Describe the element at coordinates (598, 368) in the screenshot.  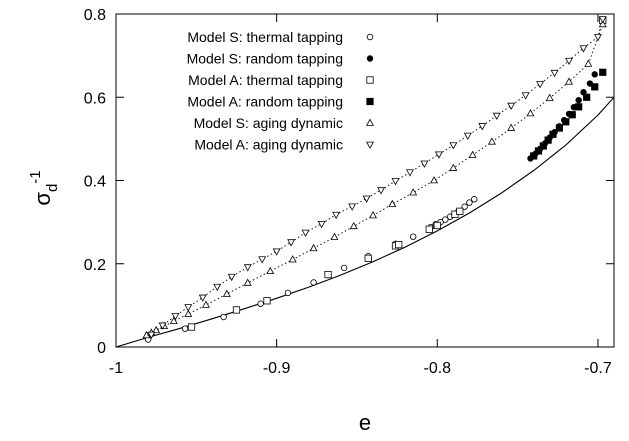
I see `x-tick-label: -0.7` at that location.